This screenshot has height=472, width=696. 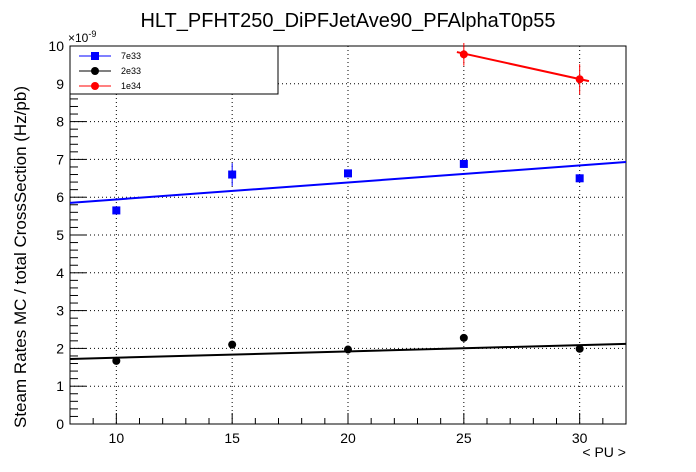 I want to click on legend-label: 1e34, so click(x=131, y=86).